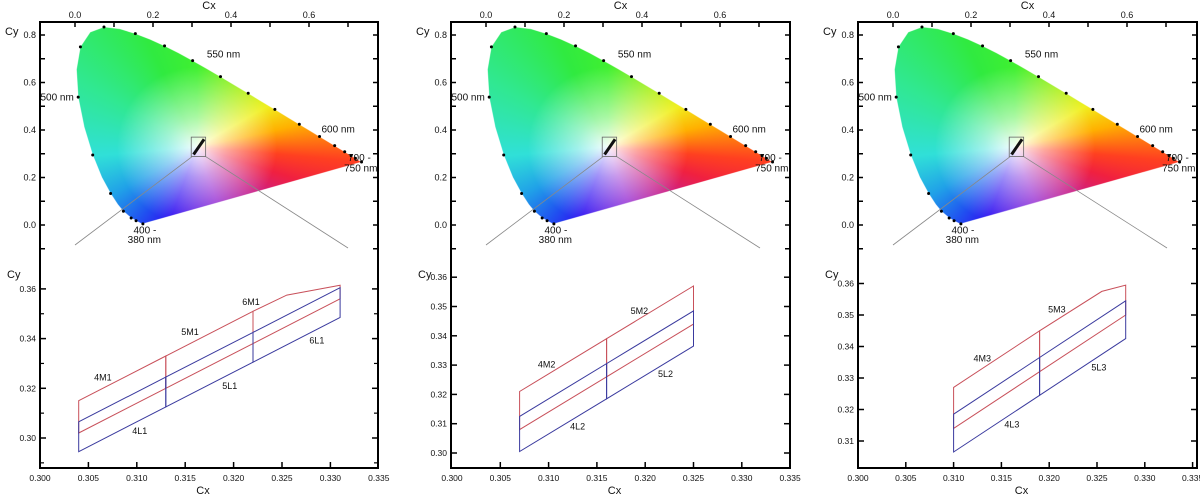 The image size is (1200, 498). What do you see at coordinates (103, 378) in the screenshot?
I see `bin-label-4M1: 4M1` at bounding box center [103, 378].